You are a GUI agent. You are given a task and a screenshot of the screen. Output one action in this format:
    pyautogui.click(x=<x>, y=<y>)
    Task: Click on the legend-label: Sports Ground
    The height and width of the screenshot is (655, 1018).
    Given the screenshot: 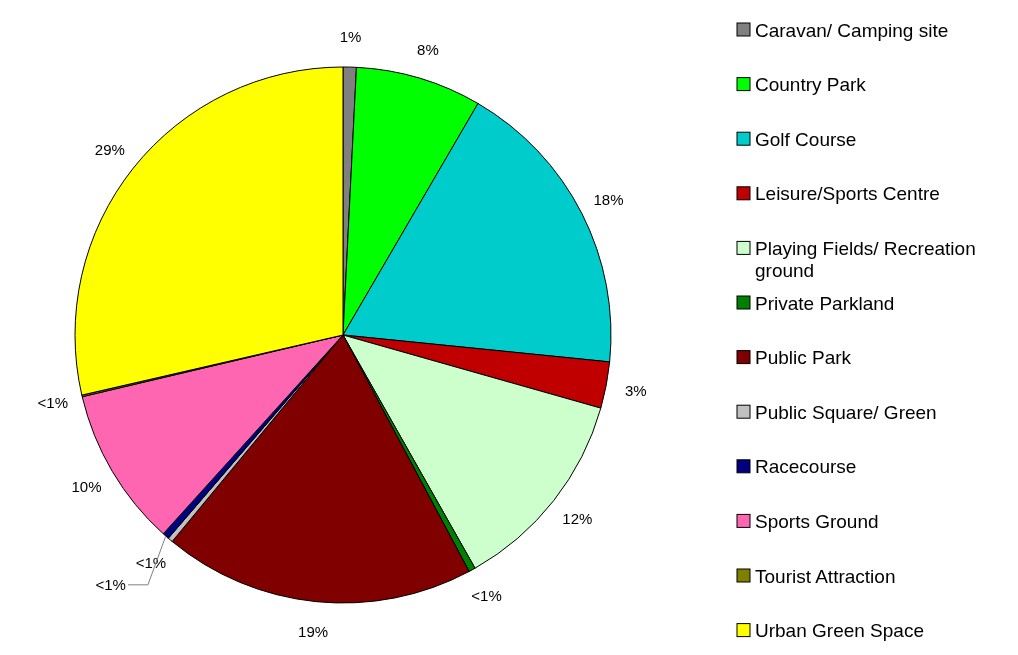 What is the action you would take?
    pyautogui.click(x=817, y=522)
    